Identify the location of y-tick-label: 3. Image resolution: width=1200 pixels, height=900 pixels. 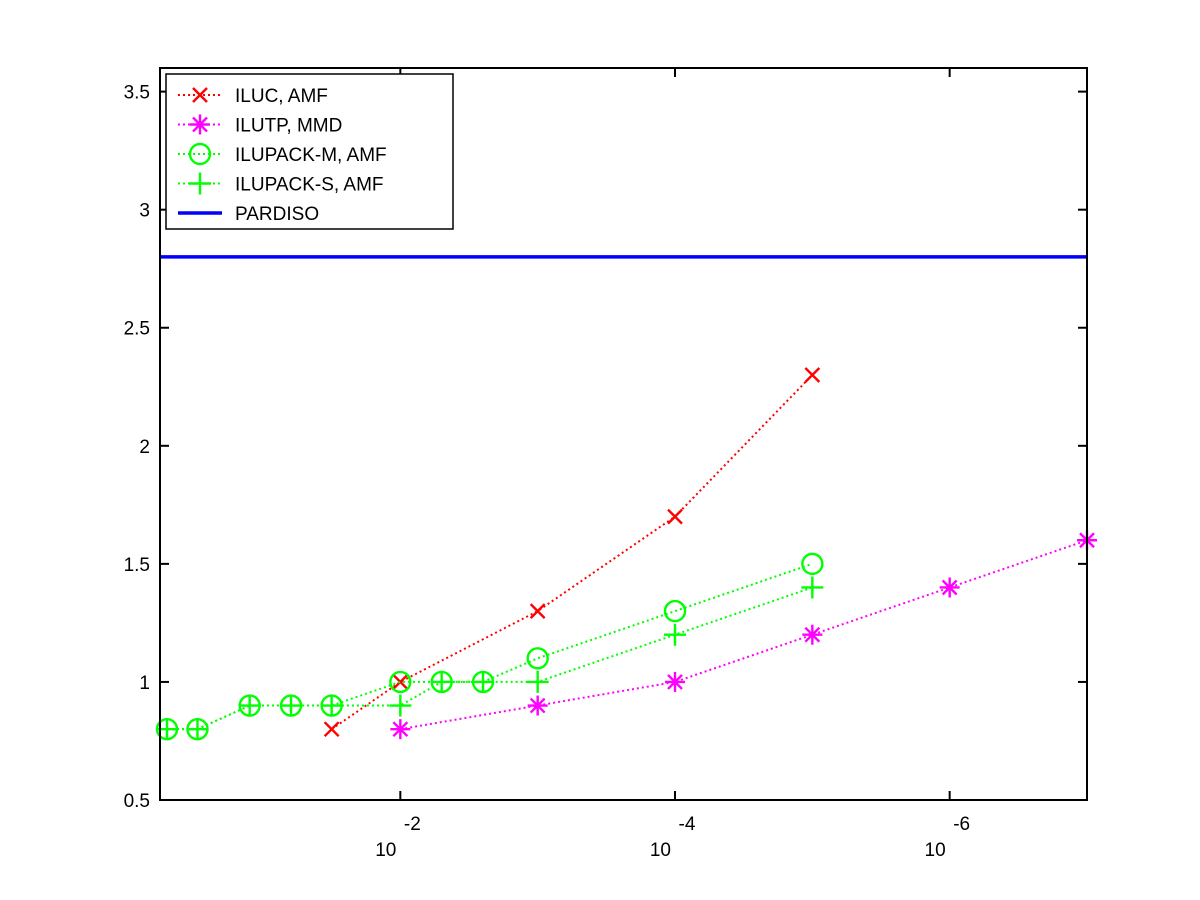
(144, 211).